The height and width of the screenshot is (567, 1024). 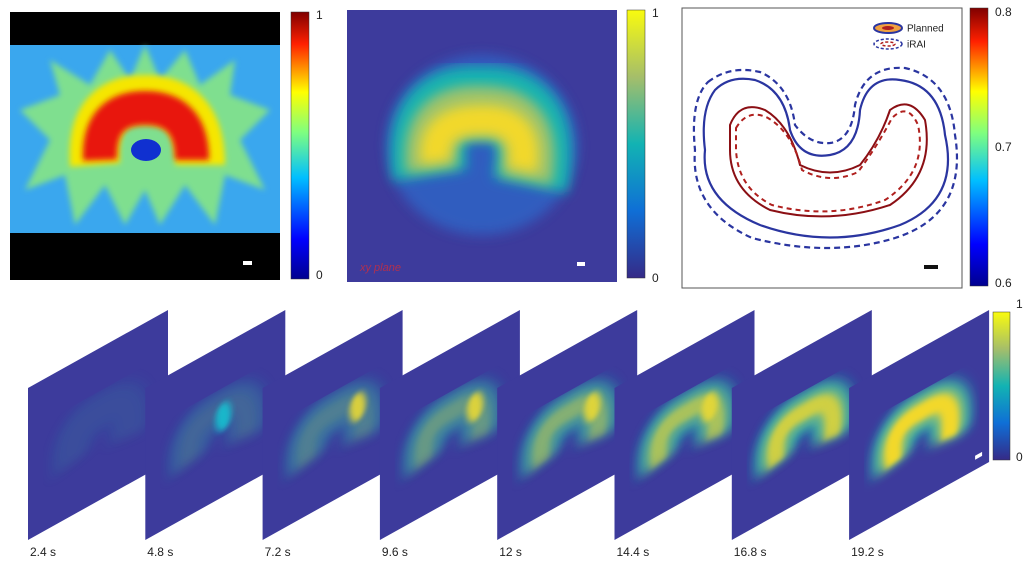 What do you see at coordinates (166, 145) in the screenshot?
I see `panel-a: 1 0` at bounding box center [166, 145].